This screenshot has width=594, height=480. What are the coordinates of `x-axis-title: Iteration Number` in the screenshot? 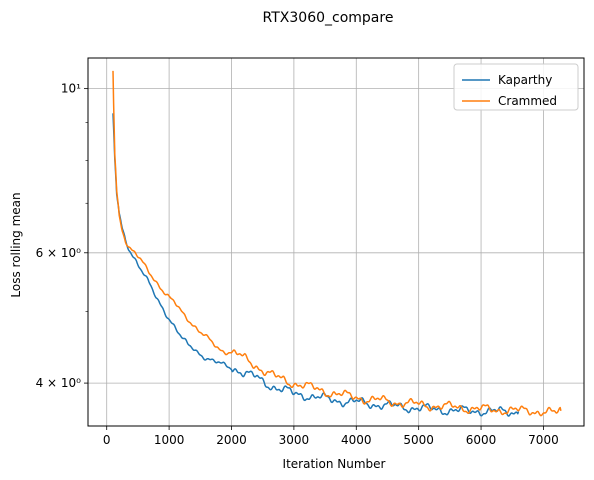 It's located at (334, 464).